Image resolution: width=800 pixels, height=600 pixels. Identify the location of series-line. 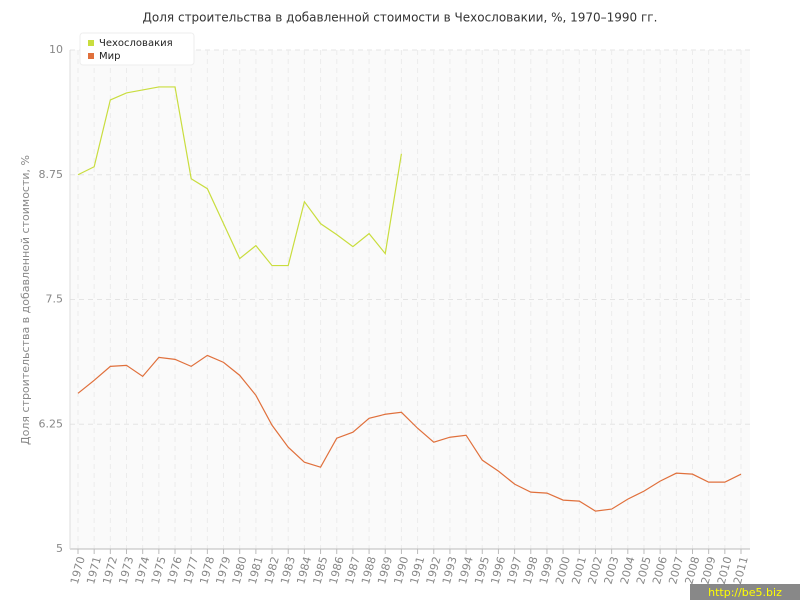
(240, 176).